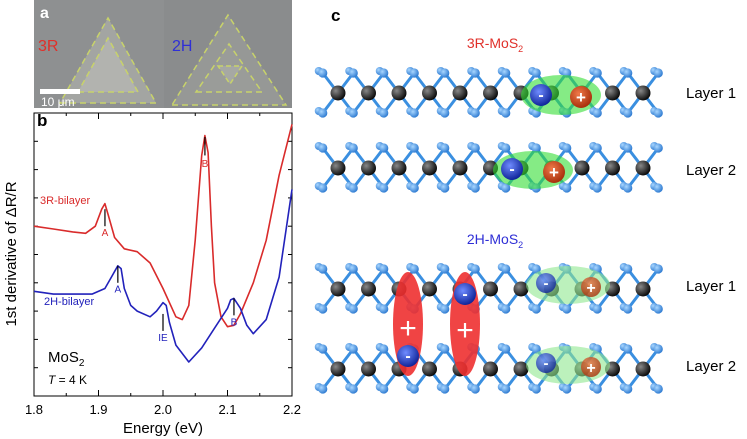  What do you see at coordinates (42, 120) in the screenshot?
I see `panel-b-label: b` at bounding box center [42, 120].